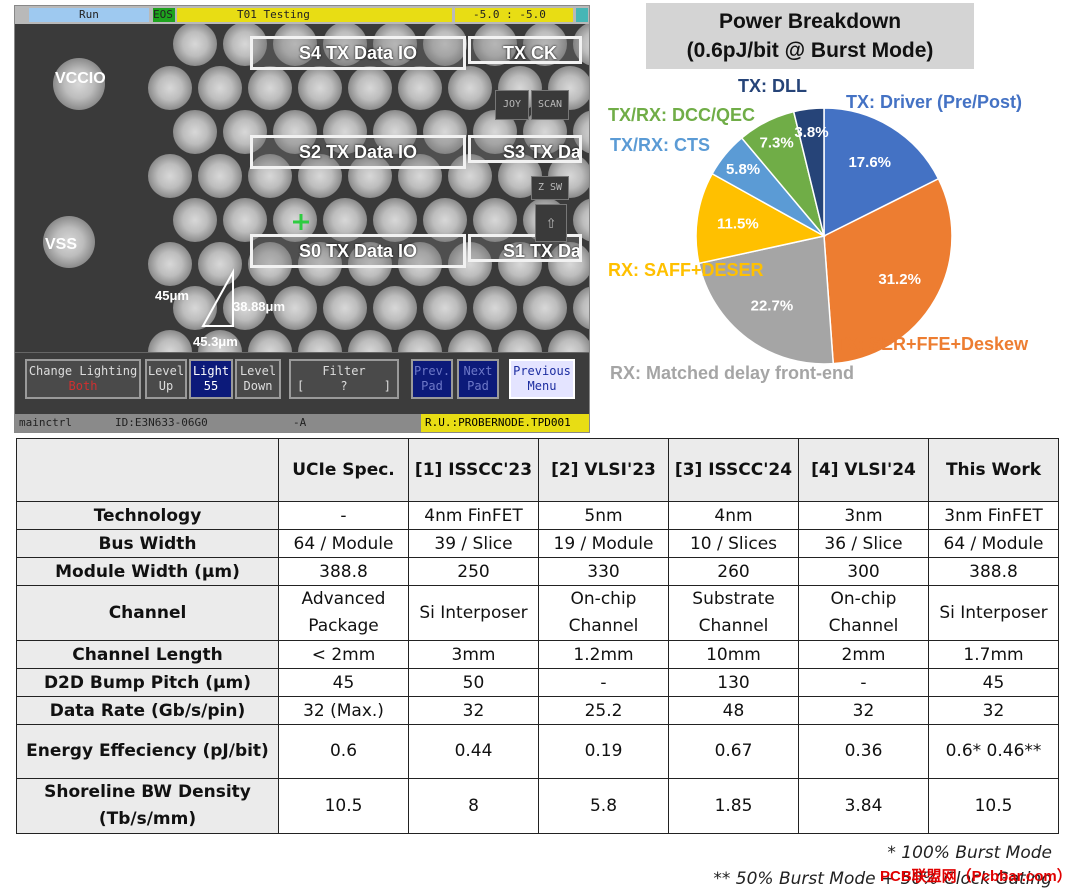 The height and width of the screenshot is (892, 1080). I want to click on s0-tx-label: S0 TX Data IO, so click(358, 251).